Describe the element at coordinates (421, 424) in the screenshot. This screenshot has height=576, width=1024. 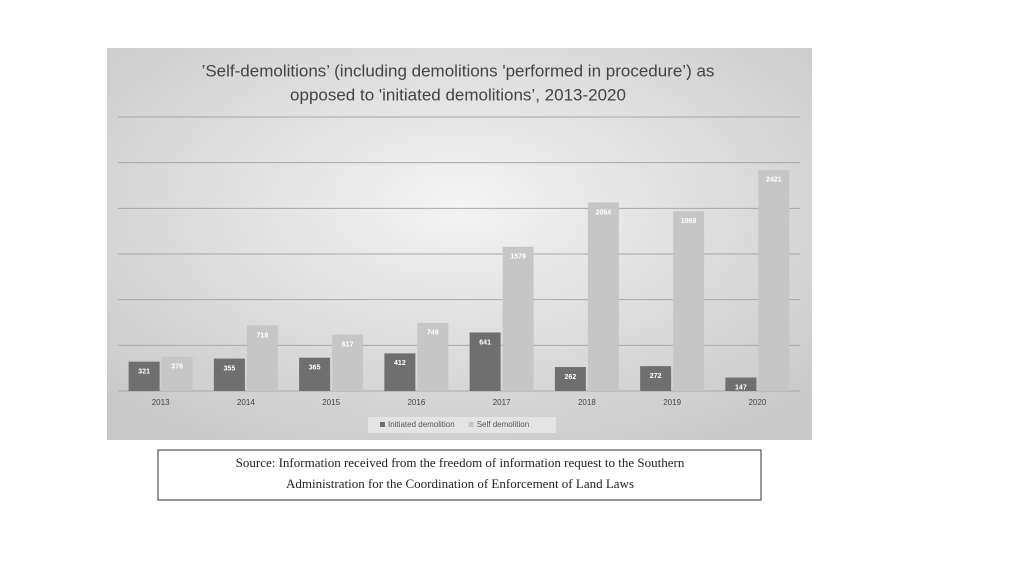
I see `legend-label: Initiated demolition` at that location.